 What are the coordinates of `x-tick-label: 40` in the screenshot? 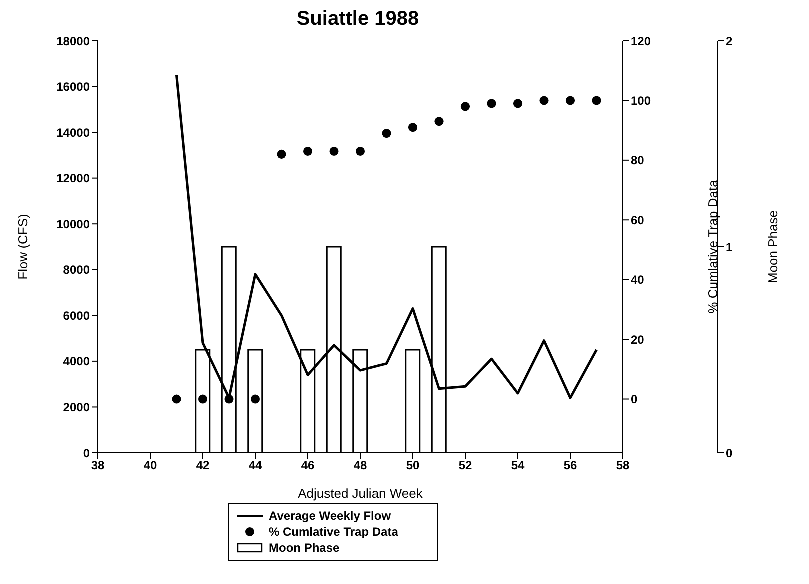 It's located at (151, 465).